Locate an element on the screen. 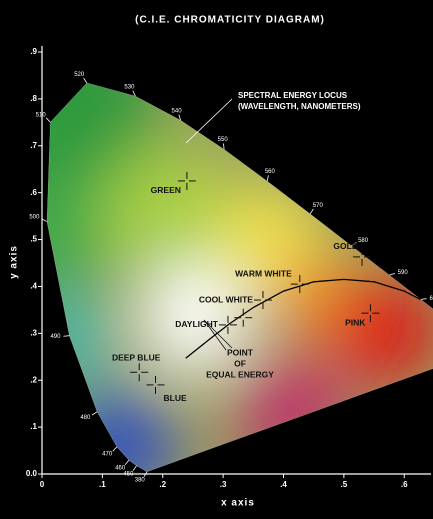  x-tick-label: .3 is located at coordinates (223, 484).